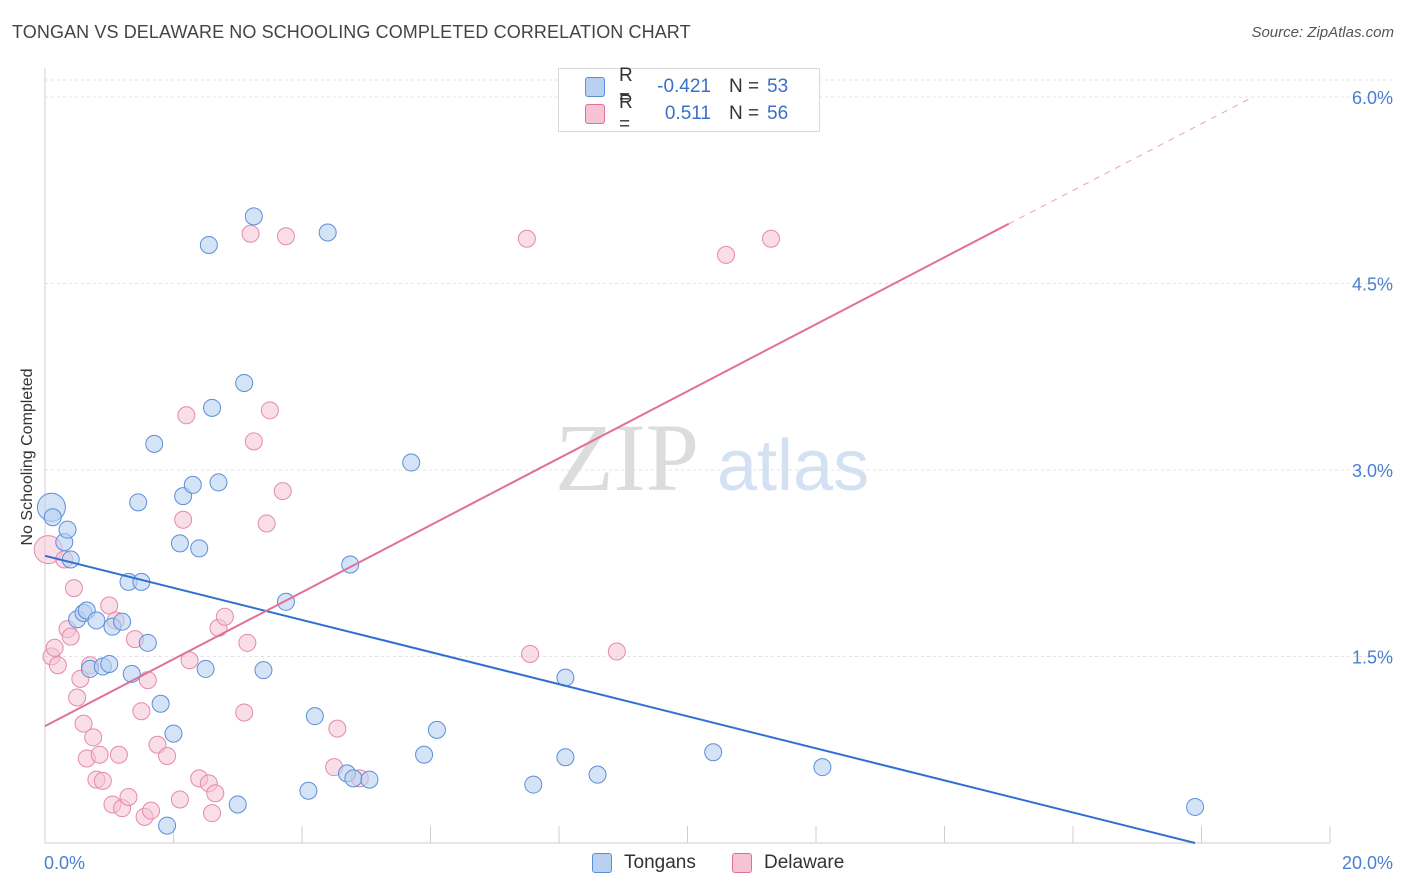 The width and height of the screenshot is (1406, 892). Describe the element at coordinates (742, 863) in the screenshot. I see `delaware-swatch` at that location.